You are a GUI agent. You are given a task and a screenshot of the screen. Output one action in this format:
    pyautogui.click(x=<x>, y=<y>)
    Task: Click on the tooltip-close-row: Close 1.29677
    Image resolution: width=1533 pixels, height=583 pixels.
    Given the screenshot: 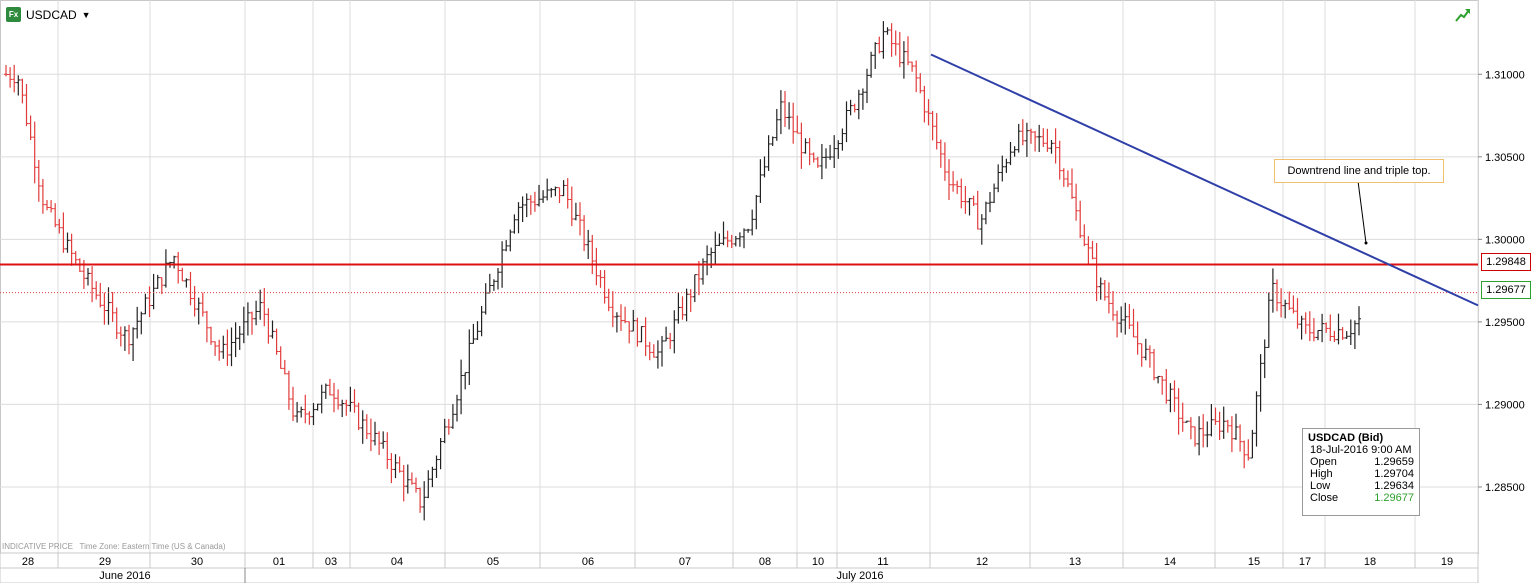 What is the action you would take?
    pyautogui.click(x=1361, y=498)
    